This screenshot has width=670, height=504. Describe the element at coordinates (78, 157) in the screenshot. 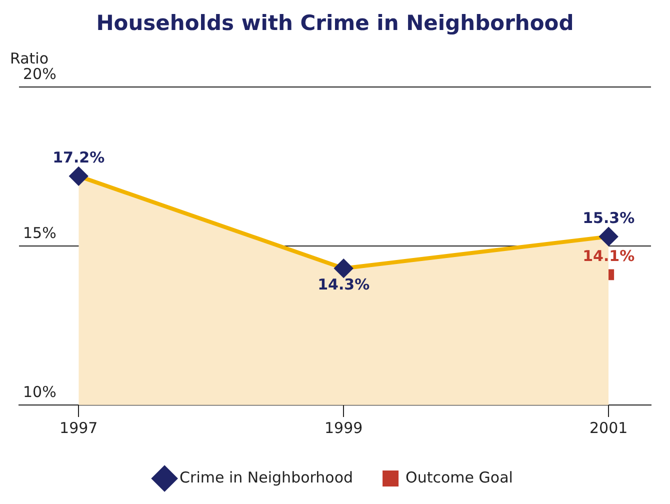

I see `data-label: 17.2%` at that location.